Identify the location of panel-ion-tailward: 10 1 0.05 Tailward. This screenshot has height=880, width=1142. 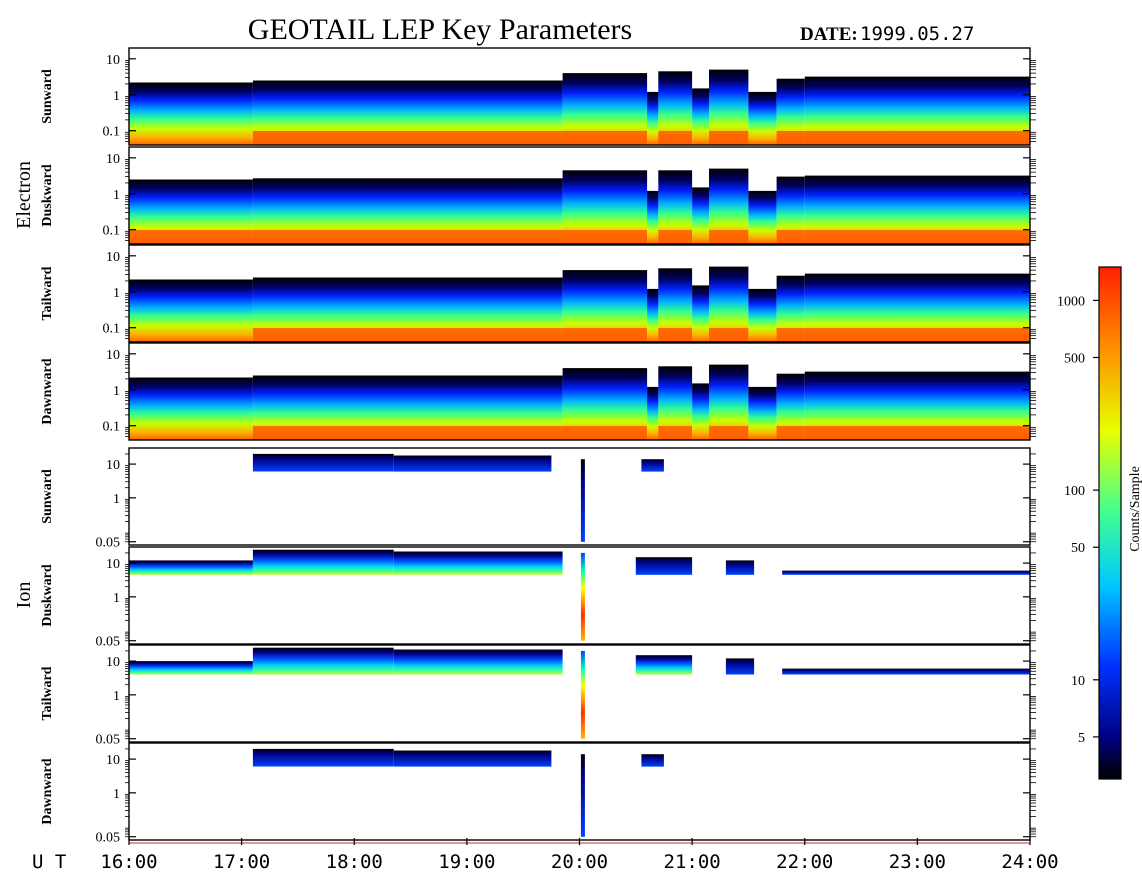
(538, 696).